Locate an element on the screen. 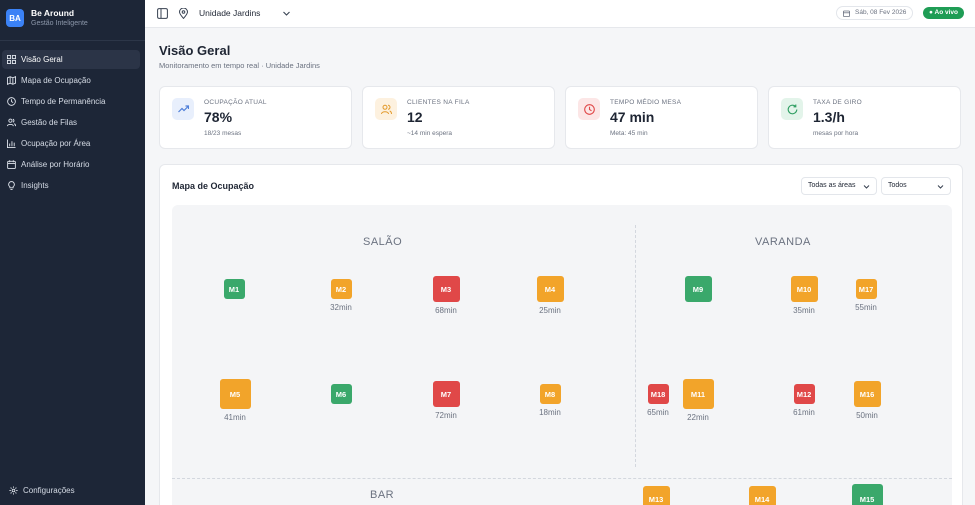 This screenshot has height=505, width=975. area-label-bar: BAR is located at coordinates (382, 495).